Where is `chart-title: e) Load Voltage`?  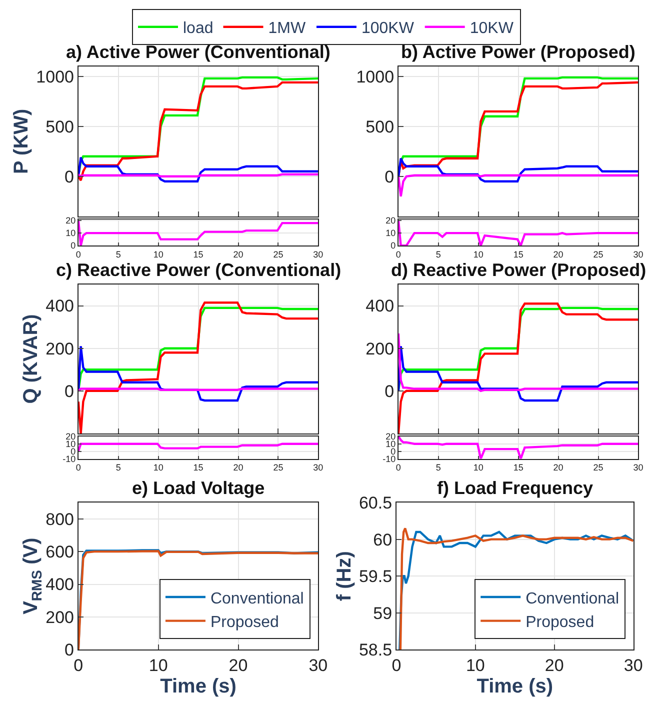 chart-title: e) Load Voltage is located at coordinates (198, 488).